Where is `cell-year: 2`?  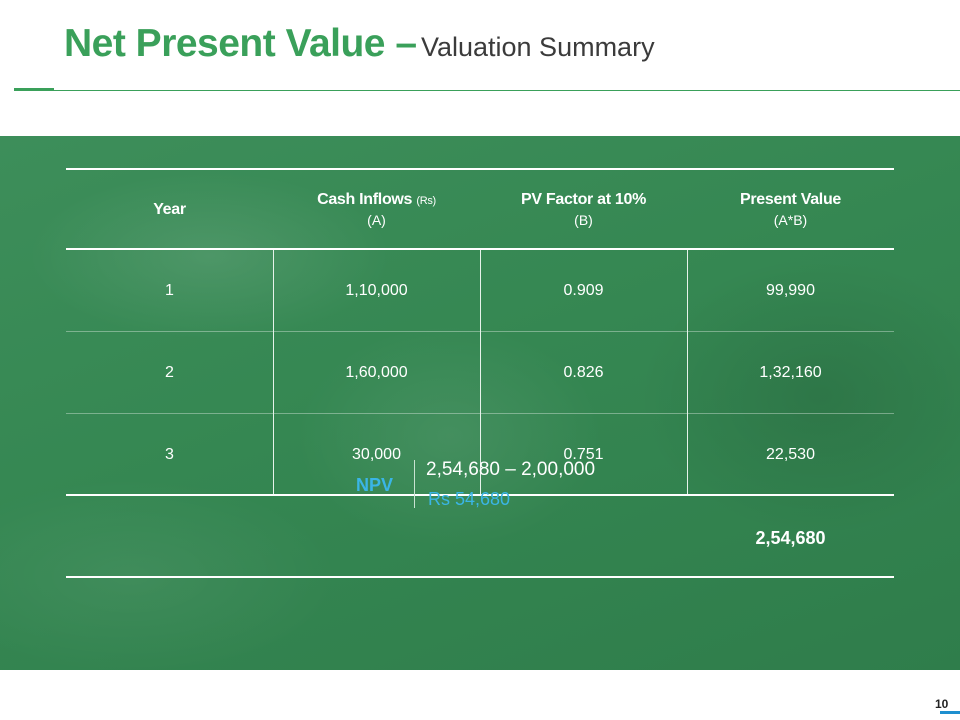 cell-year: 2 is located at coordinates (169, 372).